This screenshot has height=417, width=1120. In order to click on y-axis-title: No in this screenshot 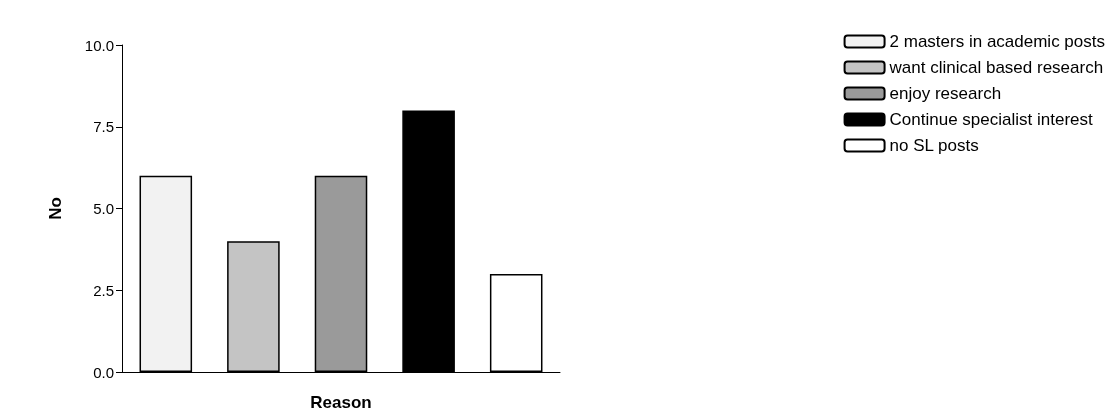, I will do `click(55, 208)`.